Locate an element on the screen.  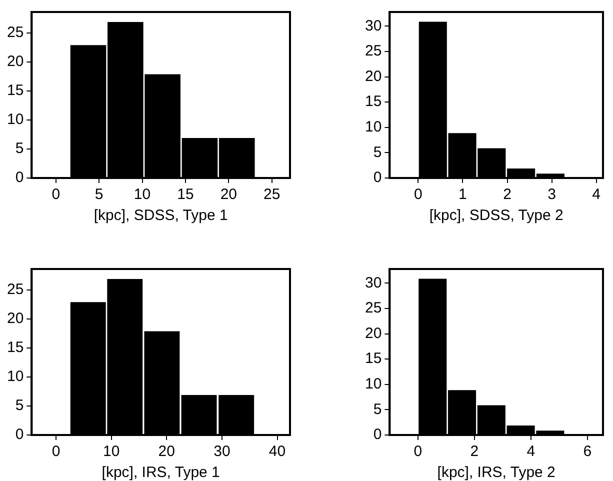
x-tick-label: 3 is located at coordinates (552, 195).